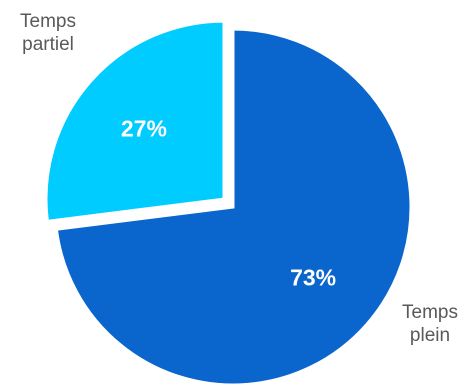  Describe the element at coordinates (48, 44) in the screenshot. I see `category-label-1-line-1: partiel` at that location.